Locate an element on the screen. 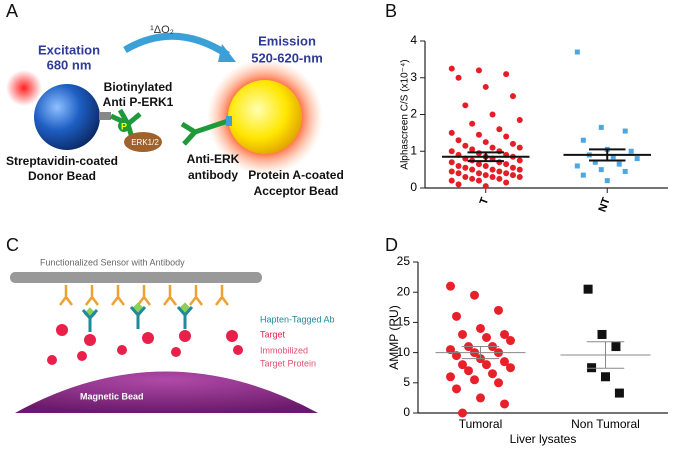 The height and width of the screenshot is (453, 675). label: Anti P-ERK1 is located at coordinates (138, 102).